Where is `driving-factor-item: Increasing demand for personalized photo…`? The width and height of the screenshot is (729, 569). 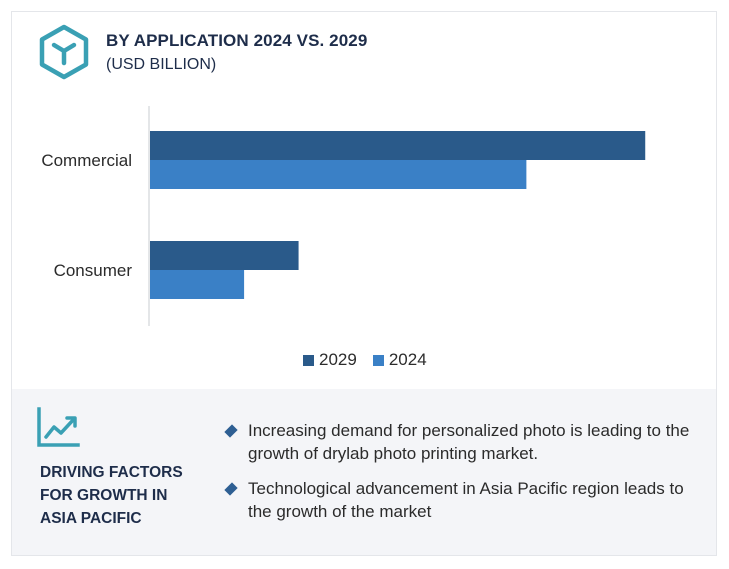 driving-factor-item: Increasing demand for personalized photo… is located at coordinates (459, 442).